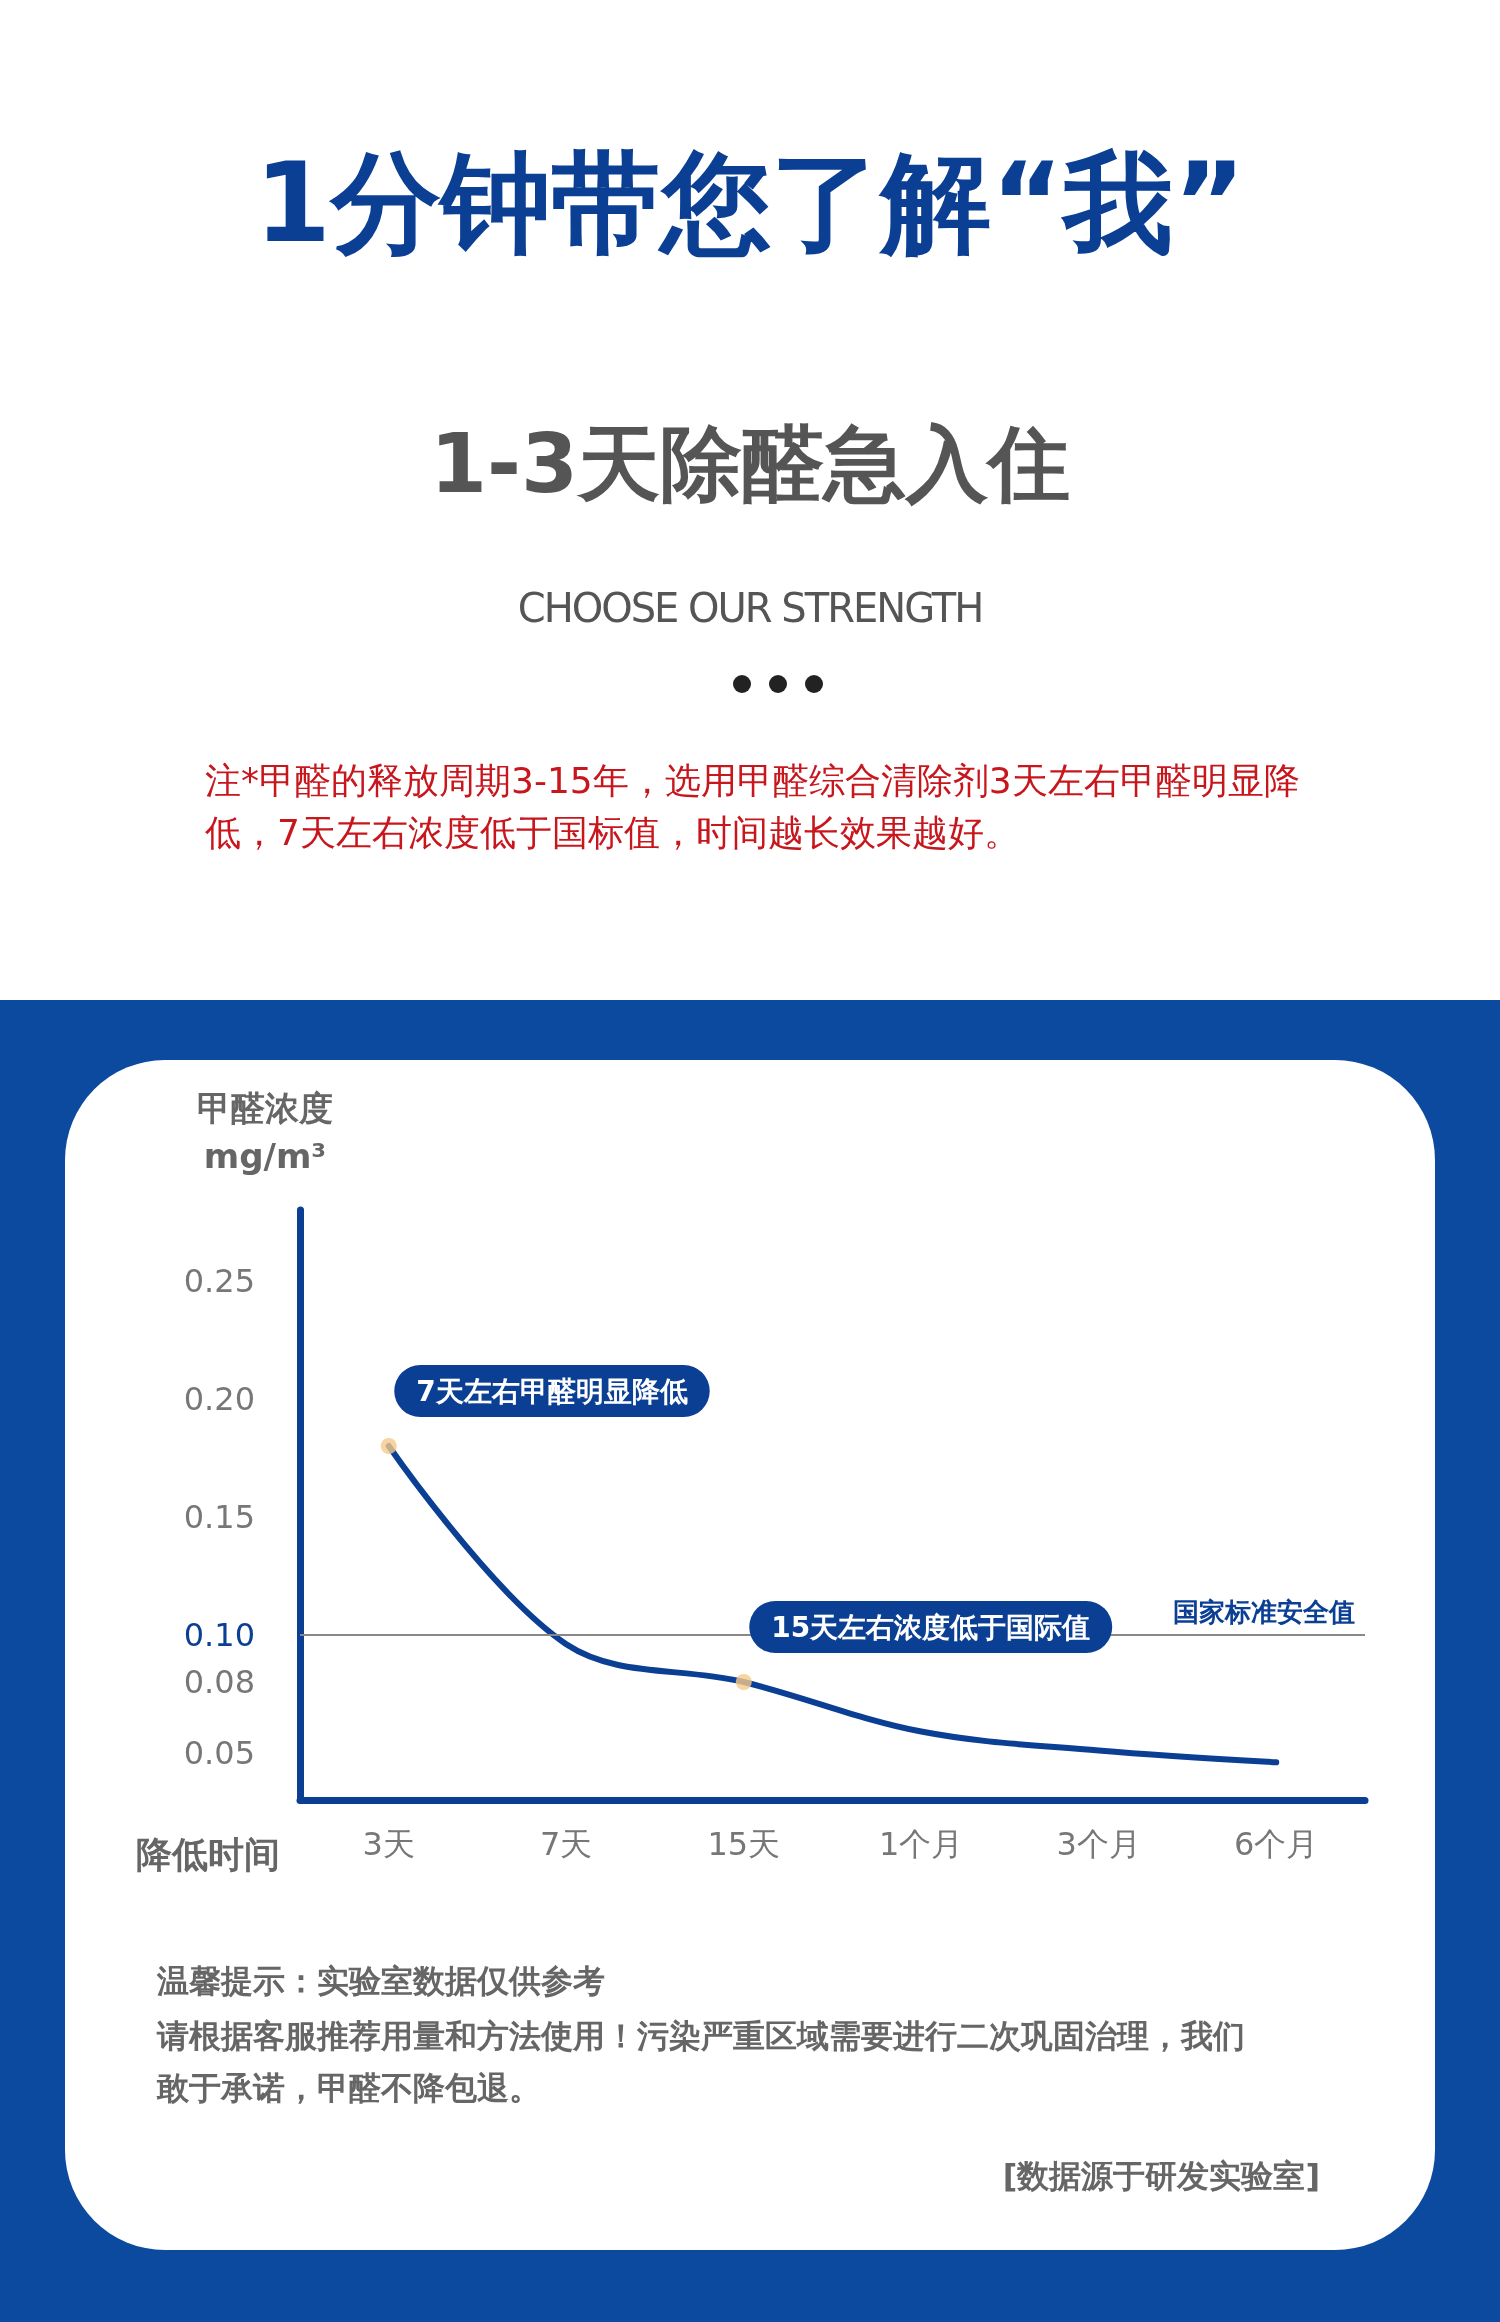  Describe the element at coordinates (219, 1752) in the screenshot. I see `y-tick-label: 0.05` at that location.